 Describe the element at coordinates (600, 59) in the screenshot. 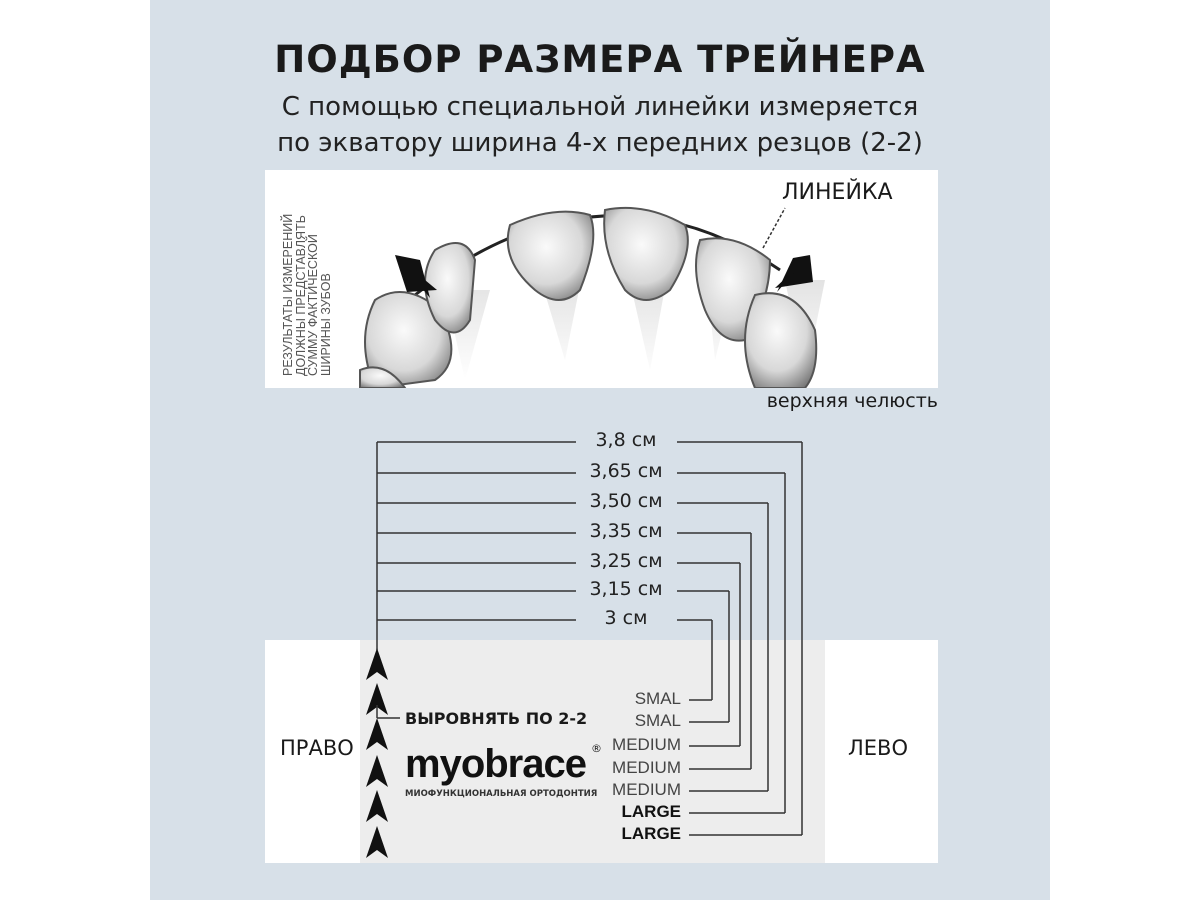

I see `page-title: ПОДБОР РАЗМЕРА ТРЕЙНЕРА` at that location.